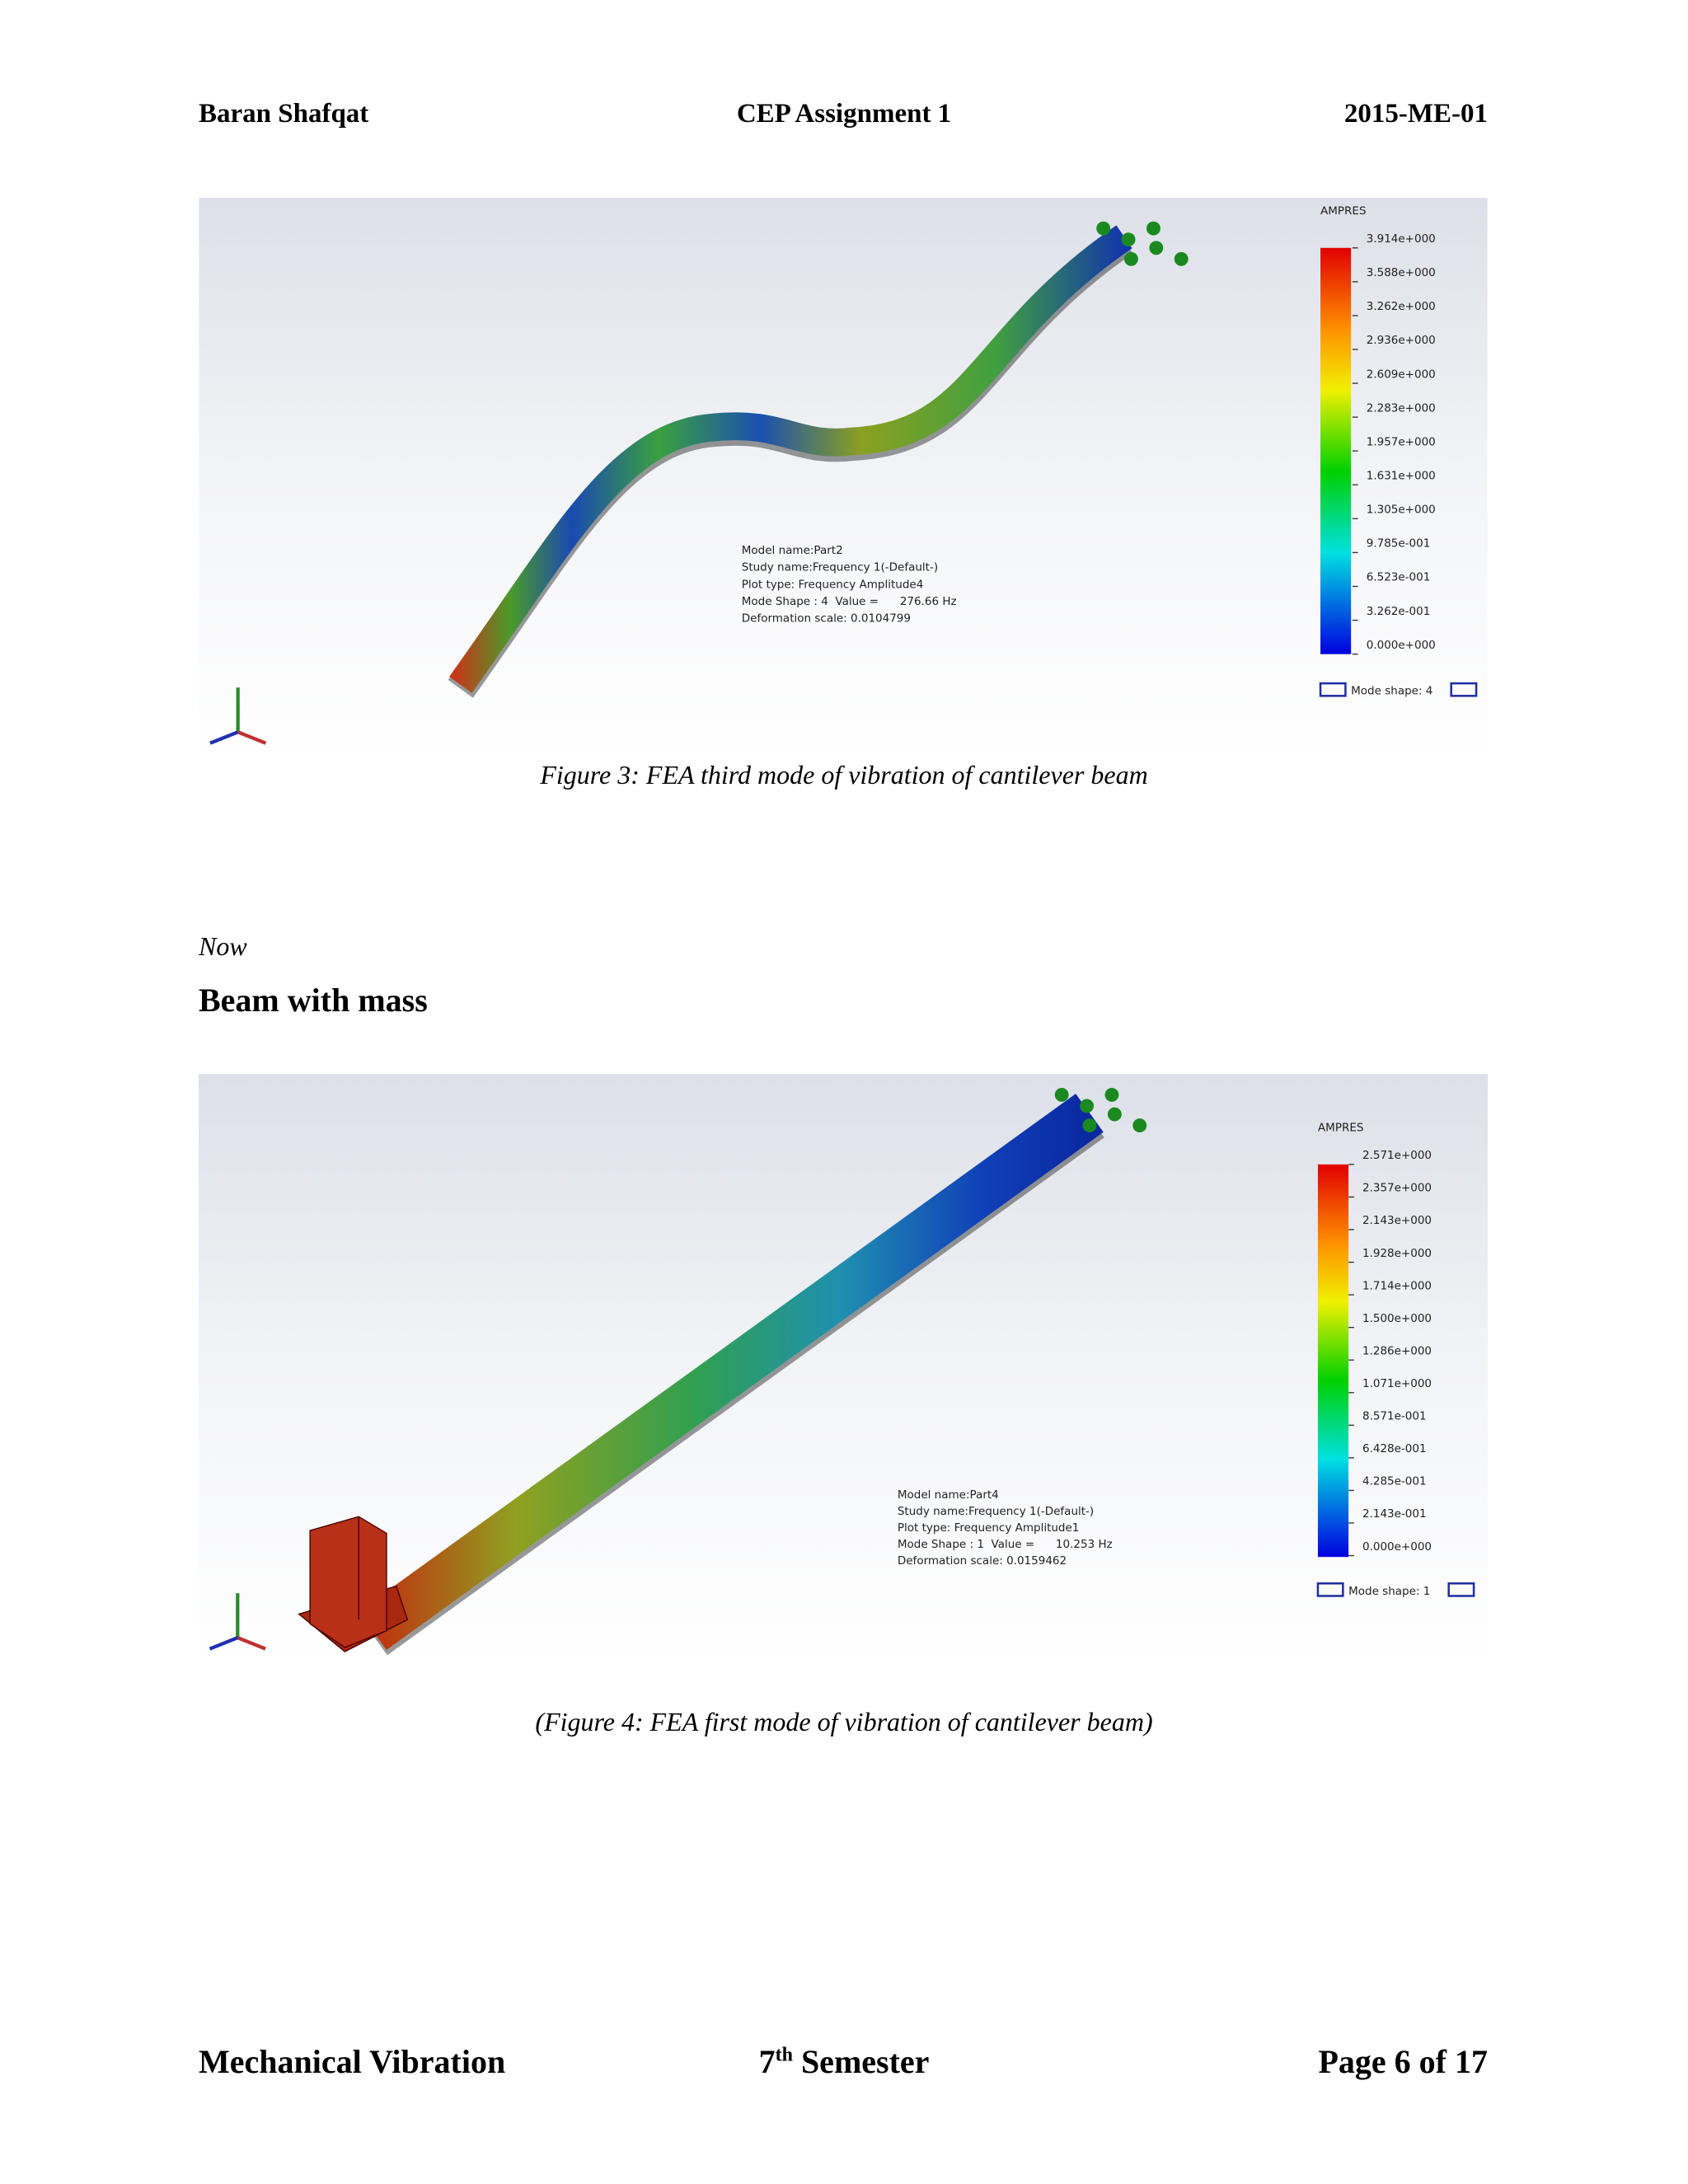 The width and height of the screenshot is (1688, 2184). I want to click on mode-shape: Mode shape: 1, so click(1389, 1591).